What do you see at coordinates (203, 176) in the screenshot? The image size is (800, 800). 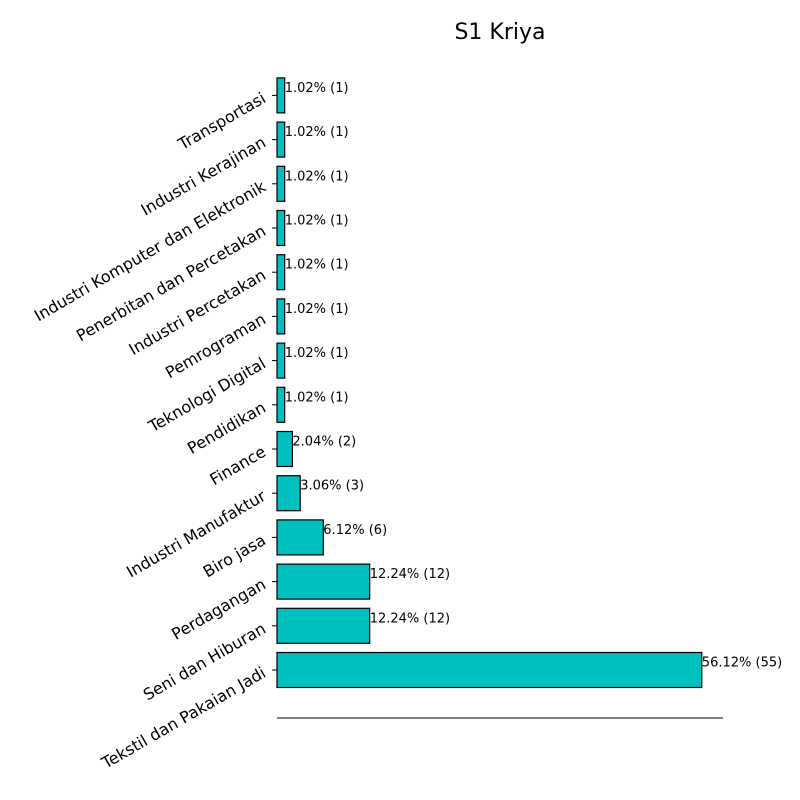 I see `category-label: Industri Kerajinan` at bounding box center [203, 176].